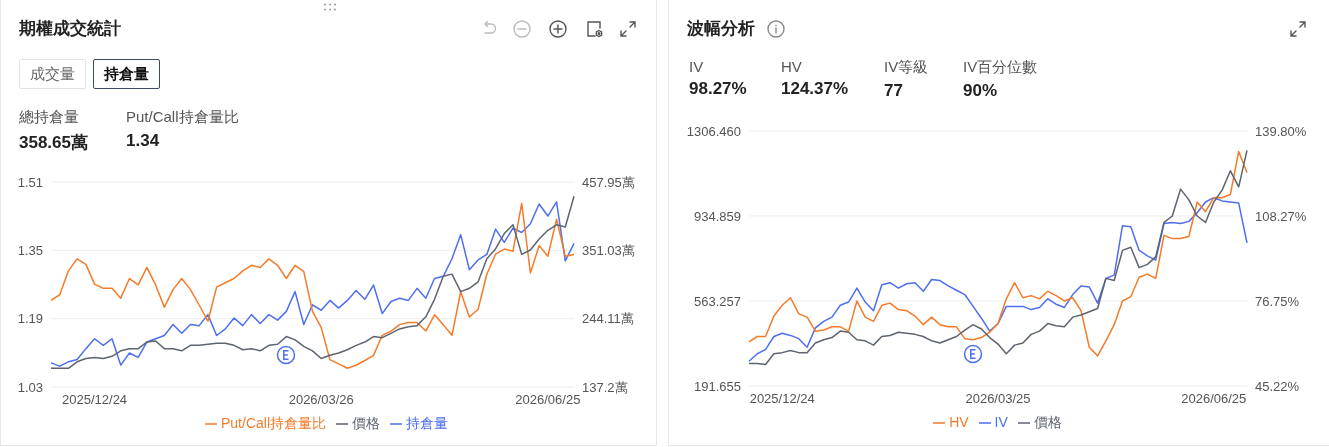 The height and width of the screenshot is (447, 1329). Describe the element at coordinates (608, 182) in the screenshot. I see `y2-tick-label: 457.95萬` at that location.